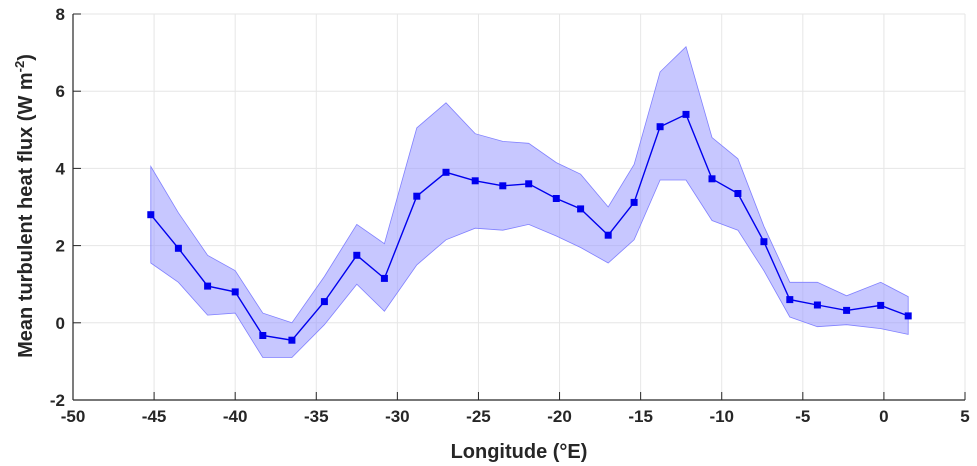 This screenshot has height=466, width=977. Describe the element at coordinates (154, 416) in the screenshot. I see `x-tick-label-1: -45` at that location.